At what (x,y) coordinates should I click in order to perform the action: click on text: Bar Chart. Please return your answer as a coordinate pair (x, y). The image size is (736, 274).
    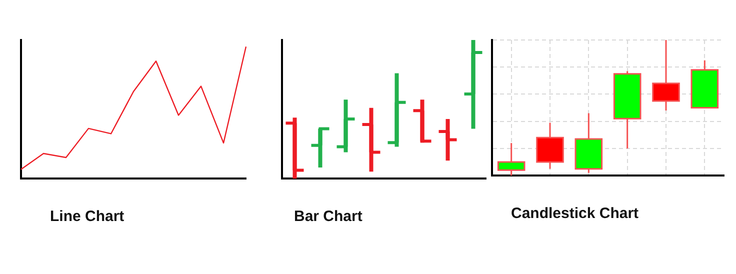
    Looking at the image, I should click on (328, 216).